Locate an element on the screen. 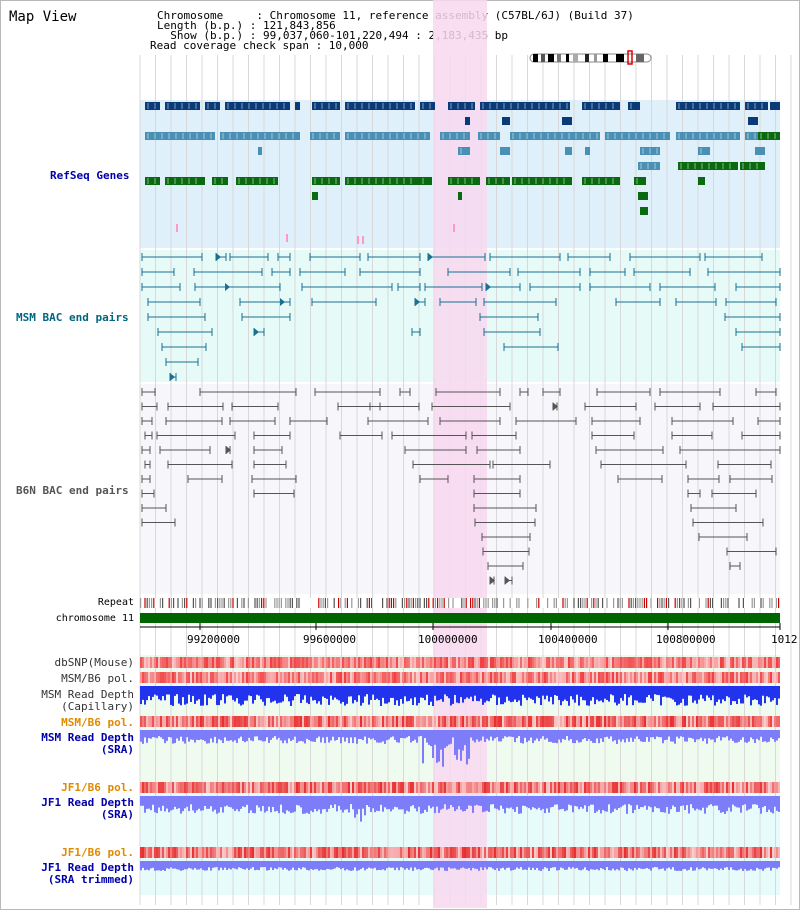 The image size is (800, 910). refseq-gene is located at coordinates (426, 181).